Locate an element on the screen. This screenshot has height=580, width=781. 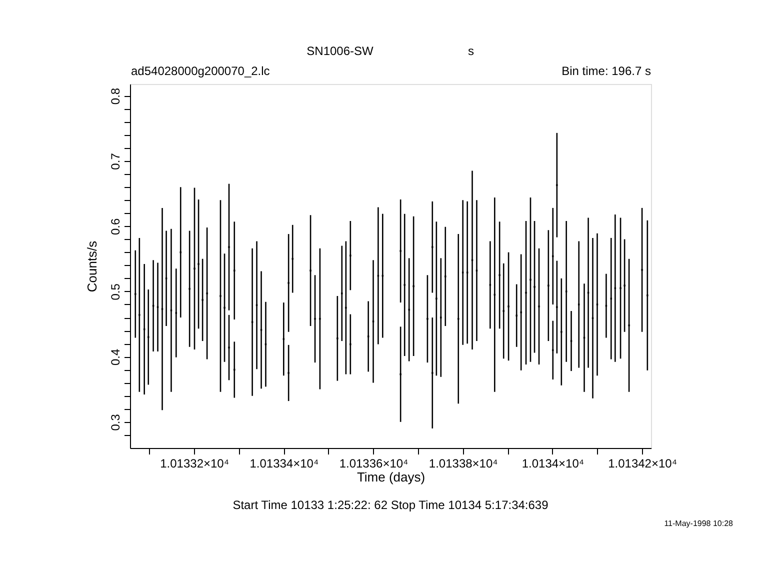
x-tick-label: 1.0134×10⁴ is located at coordinates (553, 463).